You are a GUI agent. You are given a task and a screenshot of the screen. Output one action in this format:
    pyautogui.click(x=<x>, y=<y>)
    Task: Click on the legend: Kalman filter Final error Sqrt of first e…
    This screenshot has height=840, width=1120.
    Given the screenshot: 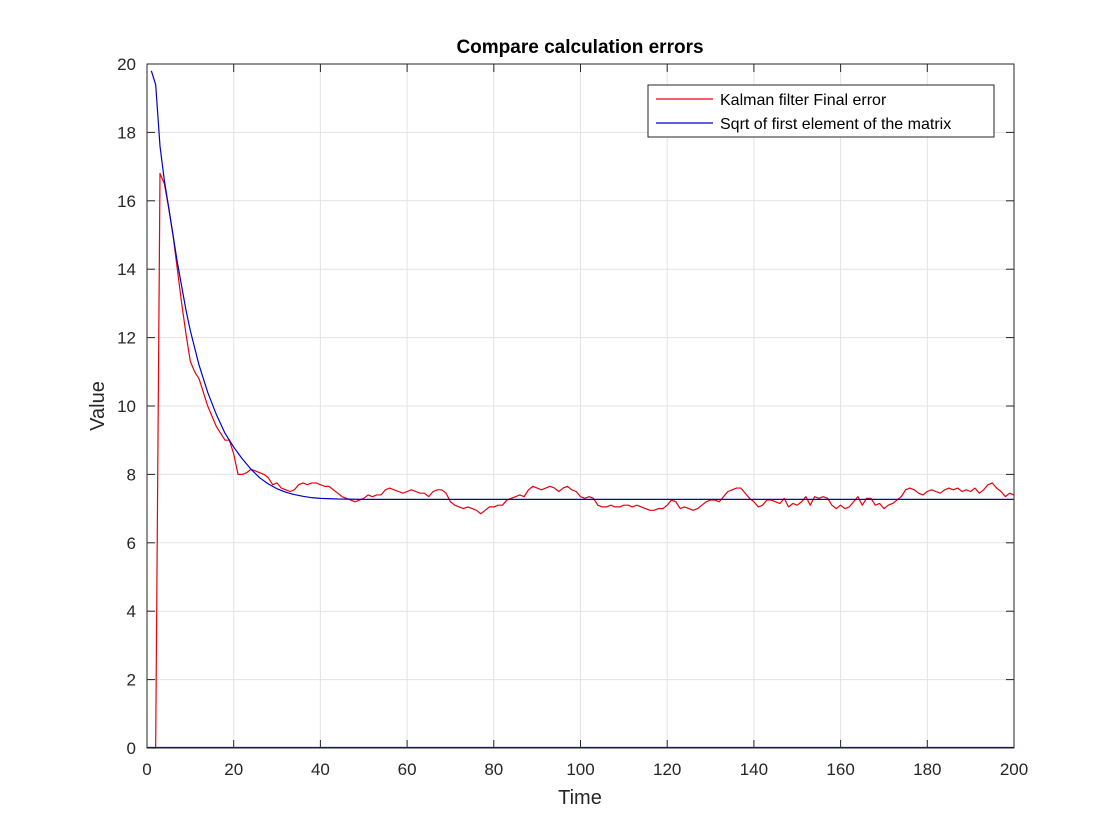 What is the action you would take?
    pyautogui.click(x=821, y=111)
    